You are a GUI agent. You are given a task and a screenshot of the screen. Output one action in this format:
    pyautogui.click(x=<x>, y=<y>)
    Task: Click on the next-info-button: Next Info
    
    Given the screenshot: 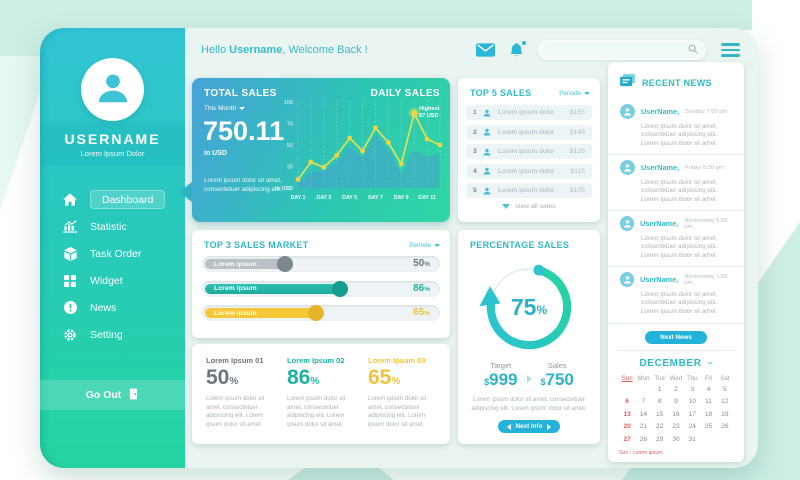 What is the action you would take?
    pyautogui.click(x=529, y=427)
    